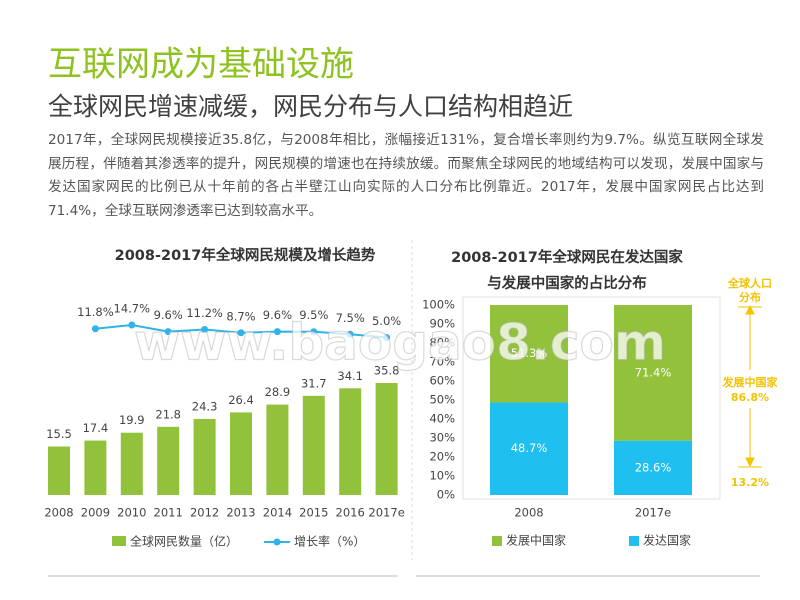 This screenshot has width=800, height=600. I want to click on data-label: 17.4, so click(96, 428).